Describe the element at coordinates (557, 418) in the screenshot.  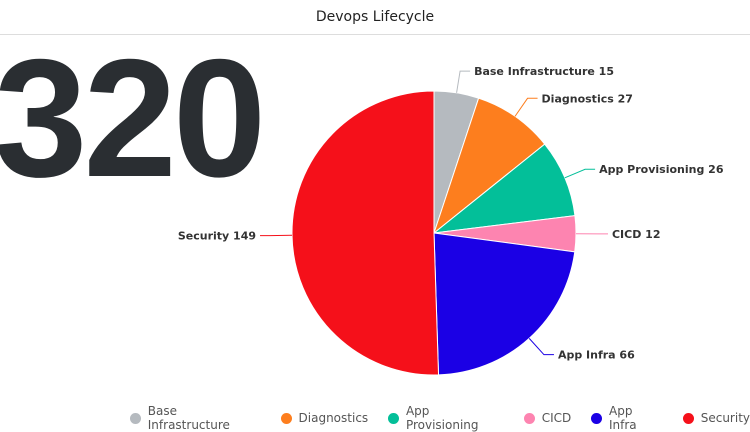
I see `legend-label: CICD` at that location.